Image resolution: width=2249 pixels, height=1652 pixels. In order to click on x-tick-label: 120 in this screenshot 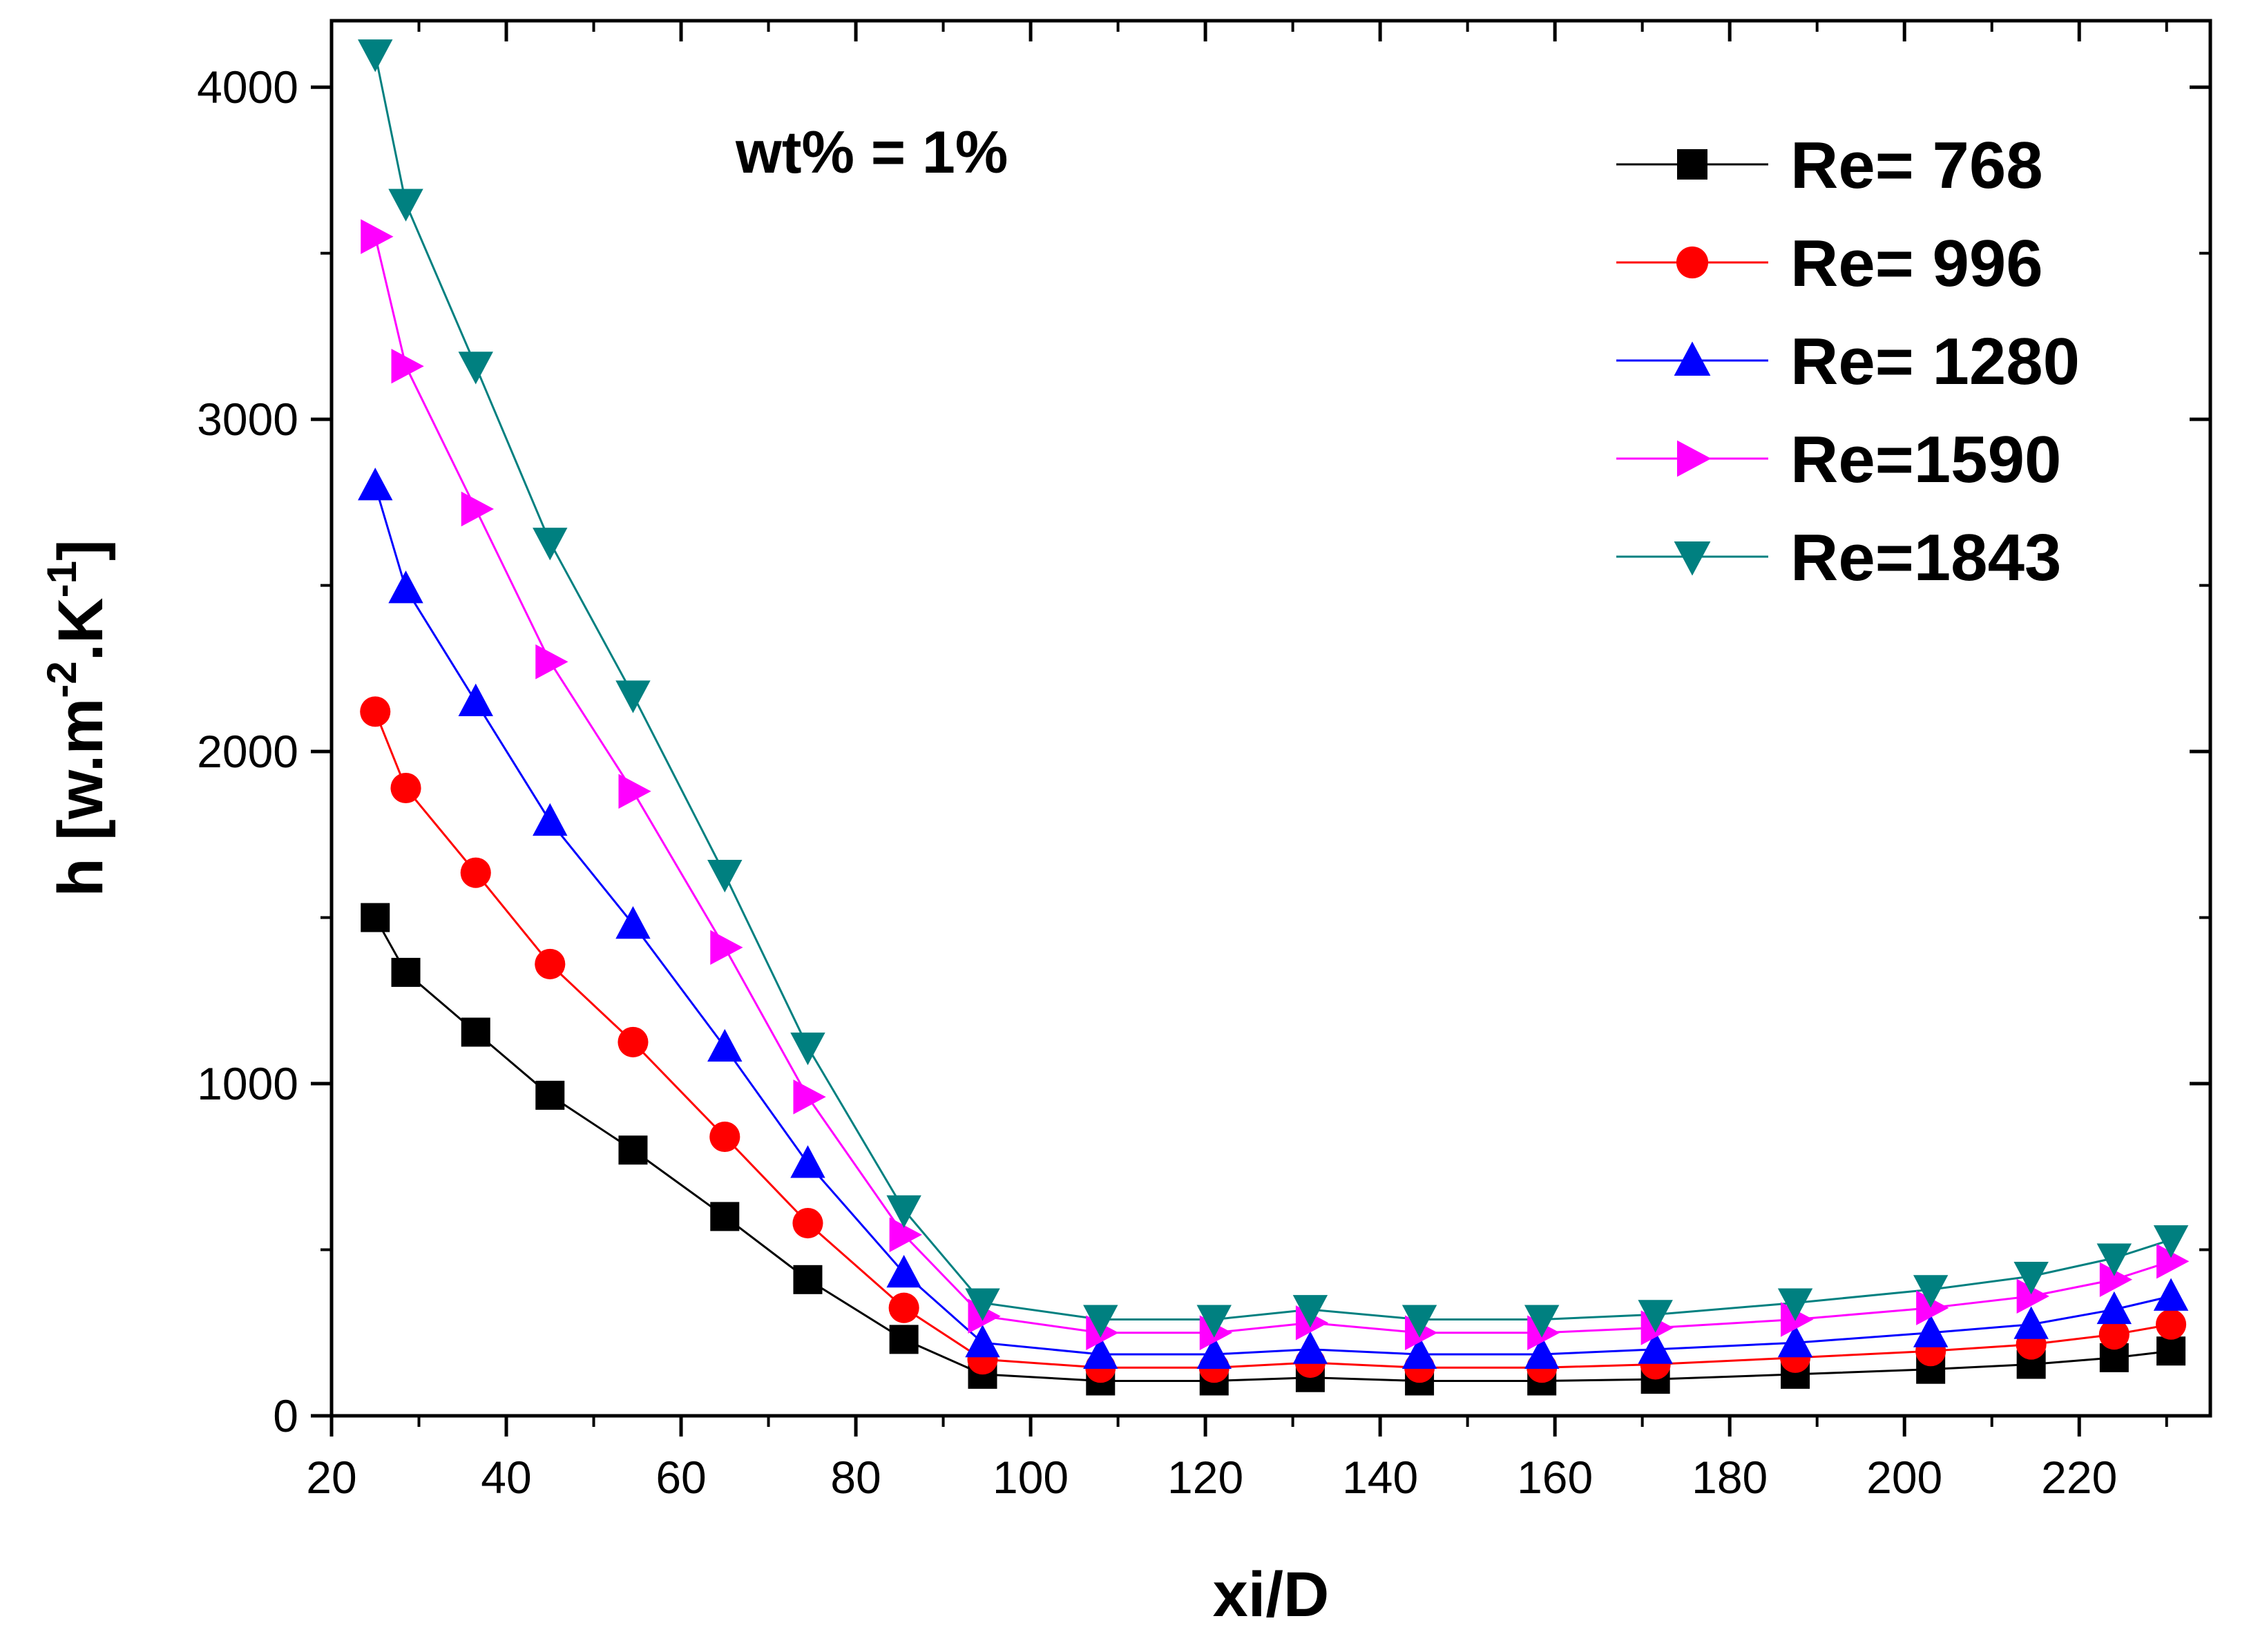, I will do `click(1205, 1477)`.